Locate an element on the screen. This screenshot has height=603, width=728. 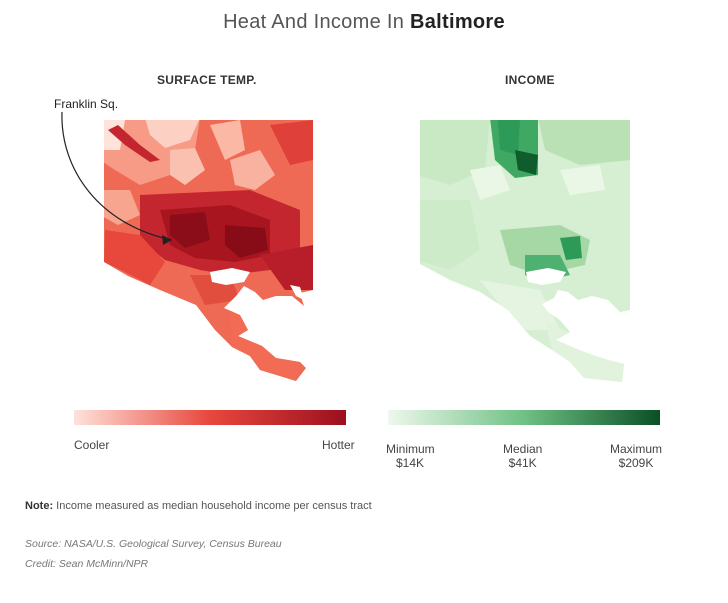
surface-temp-map is located at coordinates (208, 250).